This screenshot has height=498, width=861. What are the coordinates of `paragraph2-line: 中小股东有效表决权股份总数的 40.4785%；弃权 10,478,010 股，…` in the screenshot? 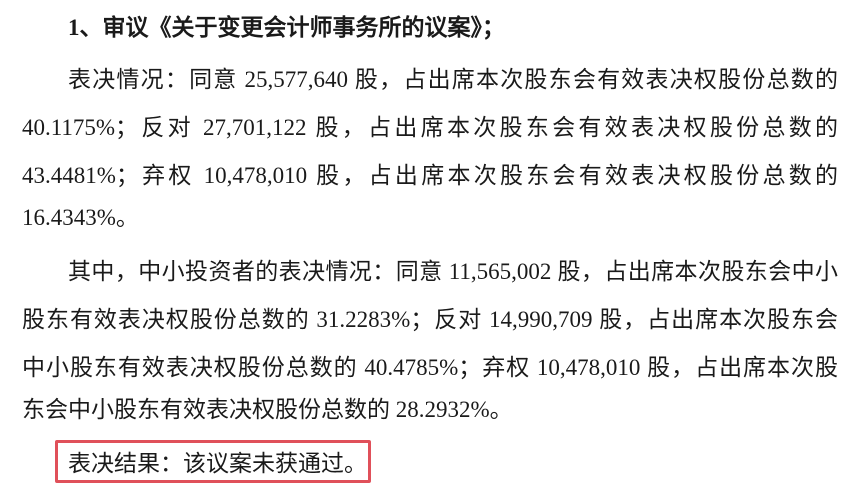 It's located at (430, 367).